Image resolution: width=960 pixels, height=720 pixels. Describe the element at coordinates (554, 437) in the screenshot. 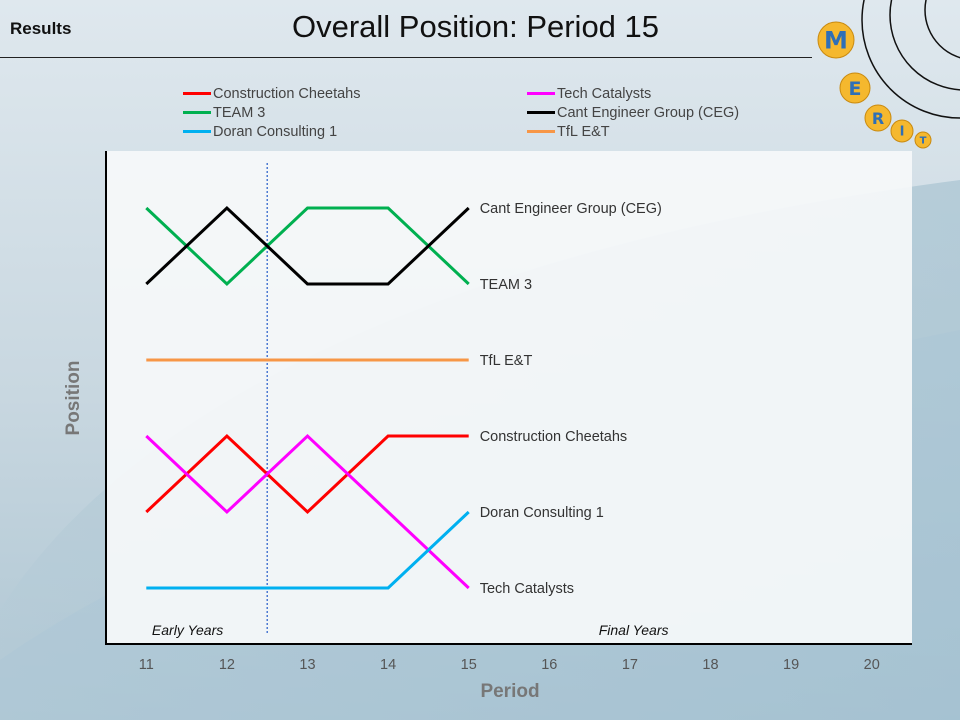

I see `end-label-construction-cheetahs: Construction Cheetahs` at that location.